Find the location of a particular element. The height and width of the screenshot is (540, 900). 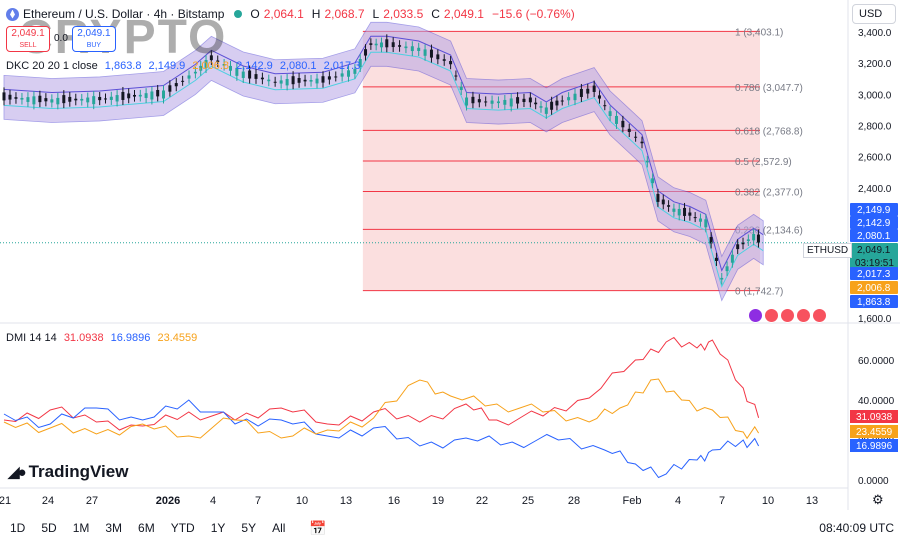

symbol-title: Ethereum / U.S. Dollar · 4h · Bitstamp is located at coordinates (124, 14).